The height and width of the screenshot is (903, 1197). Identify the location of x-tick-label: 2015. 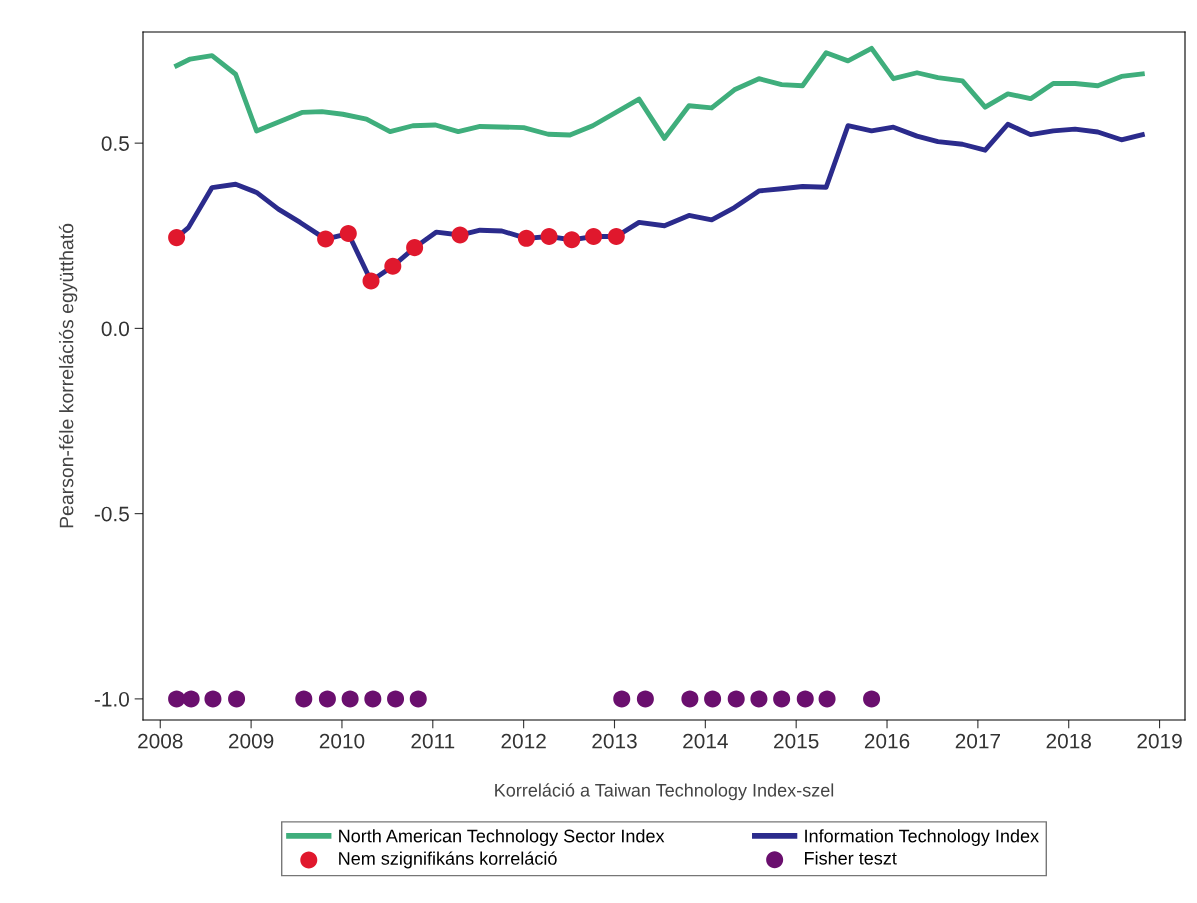
(796, 741).